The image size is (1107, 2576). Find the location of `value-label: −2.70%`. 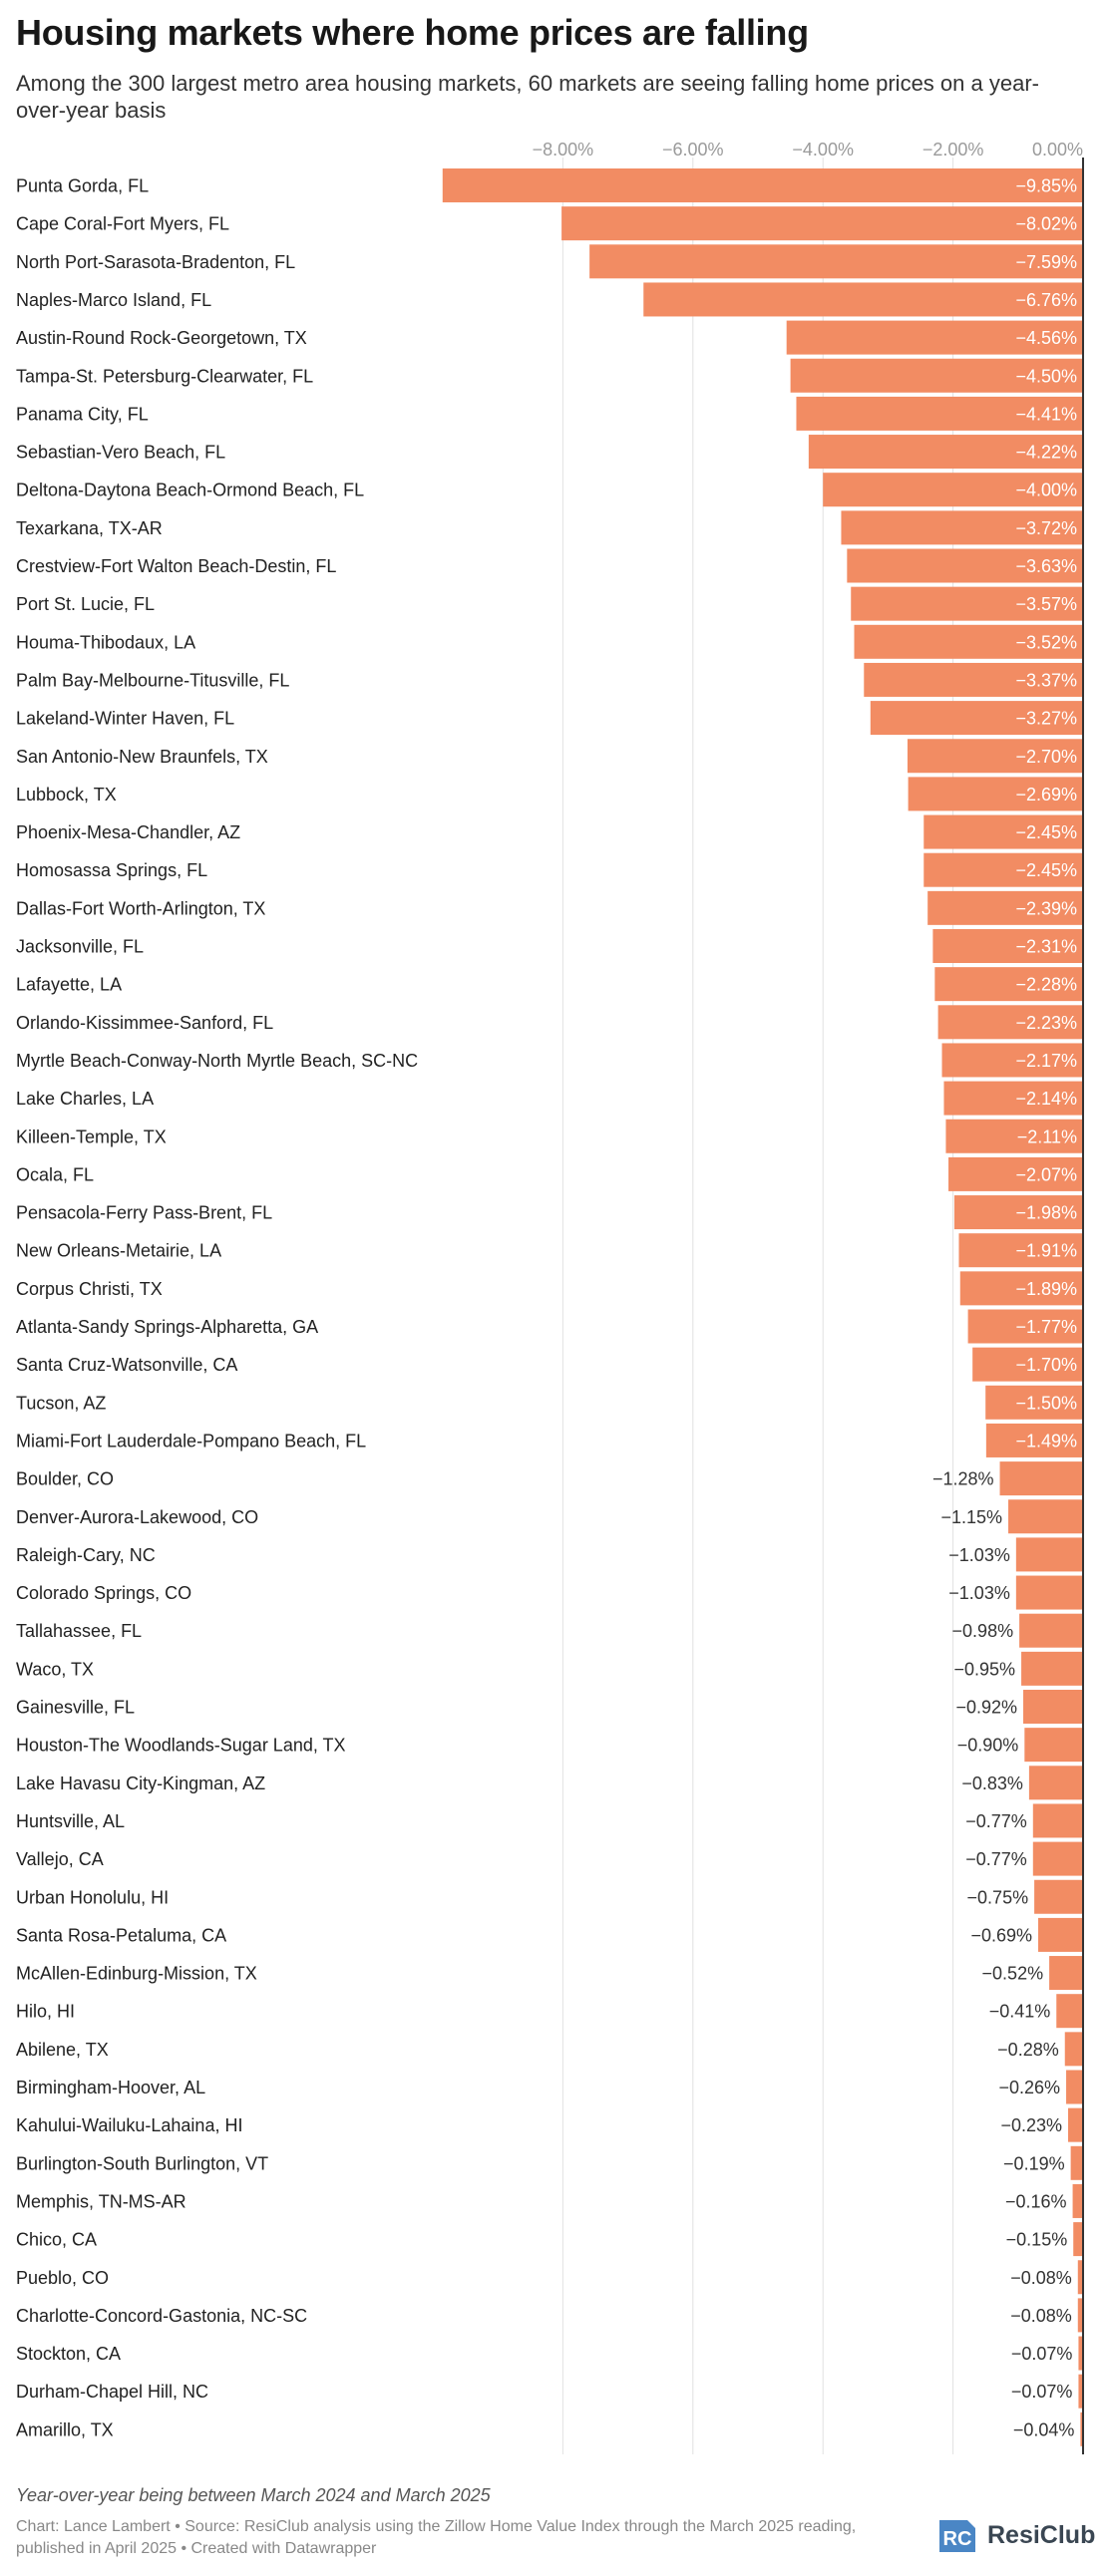

value-label: −2.70% is located at coordinates (1046, 757).